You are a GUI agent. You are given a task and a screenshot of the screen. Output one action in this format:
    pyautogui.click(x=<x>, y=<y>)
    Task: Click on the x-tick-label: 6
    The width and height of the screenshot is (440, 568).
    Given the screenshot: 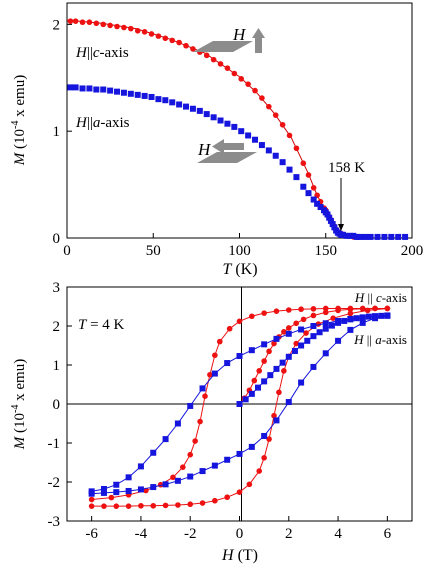 What is the action you would take?
    pyautogui.click(x=388, y=534)
    